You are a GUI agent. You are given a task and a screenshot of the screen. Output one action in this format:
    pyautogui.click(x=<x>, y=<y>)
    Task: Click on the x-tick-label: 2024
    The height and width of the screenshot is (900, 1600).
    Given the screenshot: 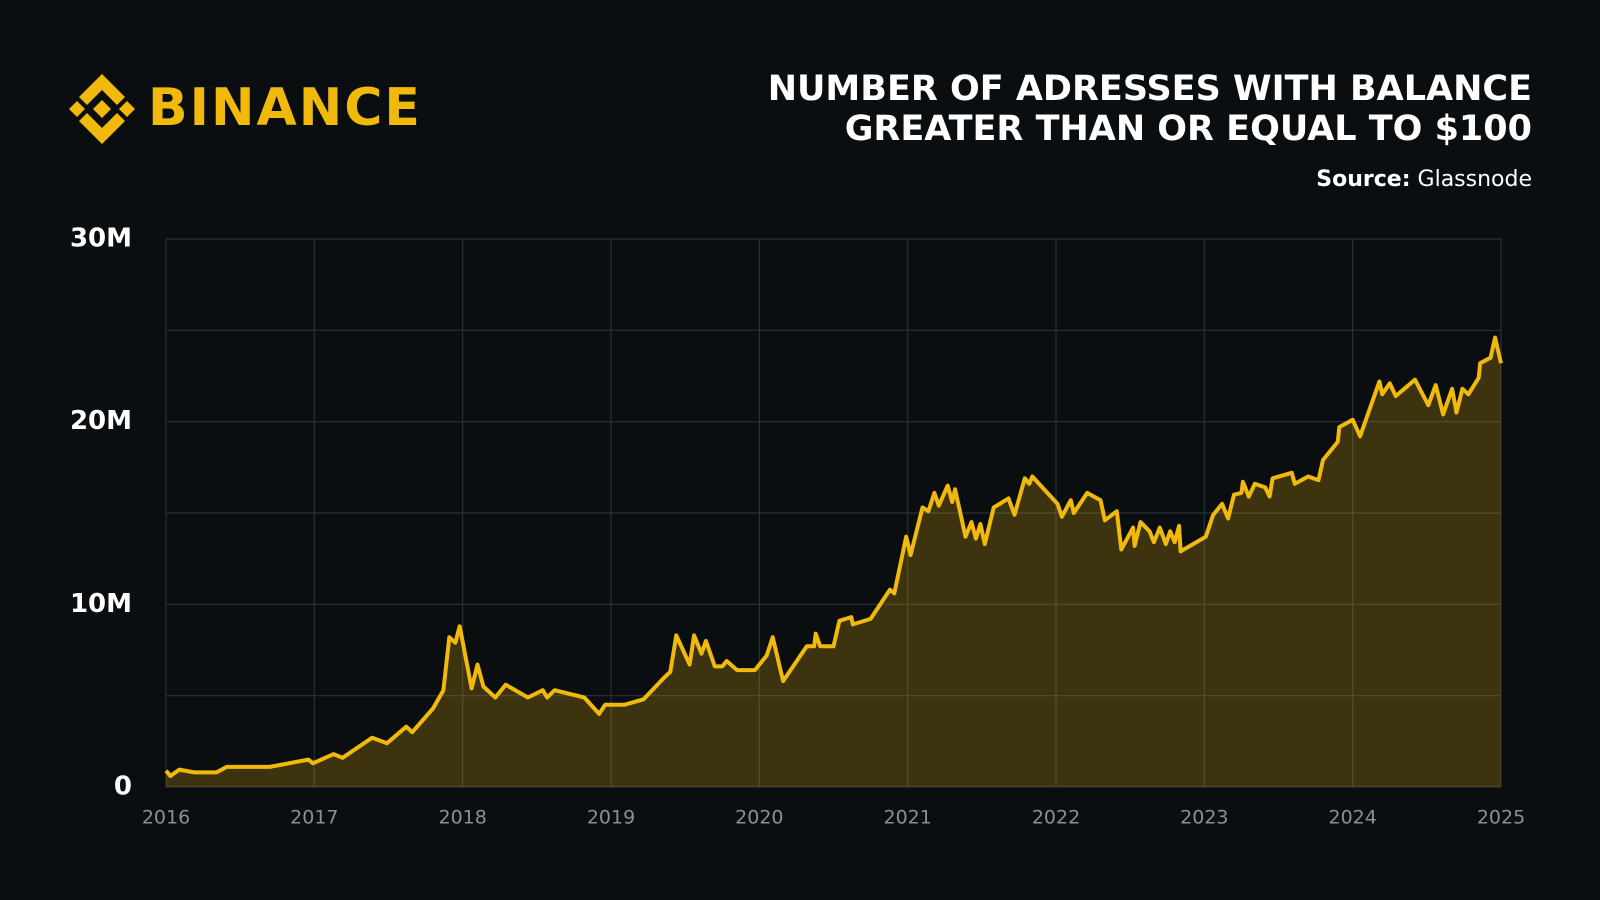 What is the action you would take?
    pyautogui.click(x=1352, y=818)
    